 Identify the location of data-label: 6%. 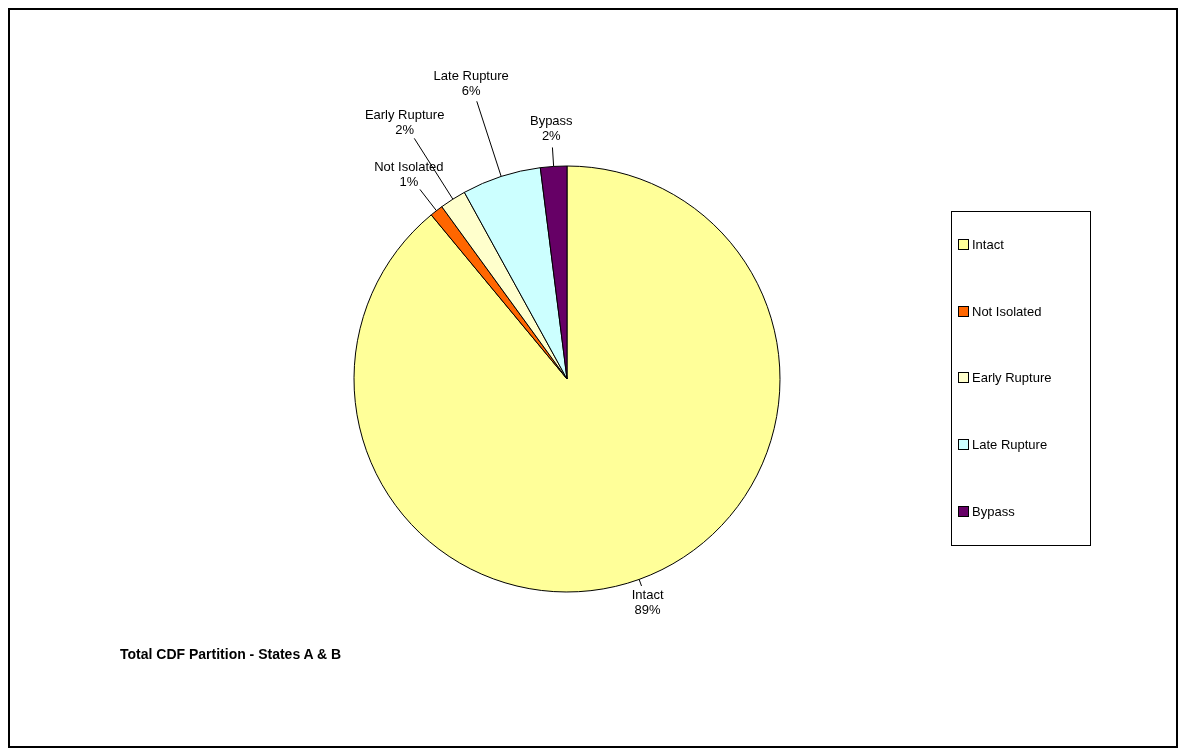
(471, 91).